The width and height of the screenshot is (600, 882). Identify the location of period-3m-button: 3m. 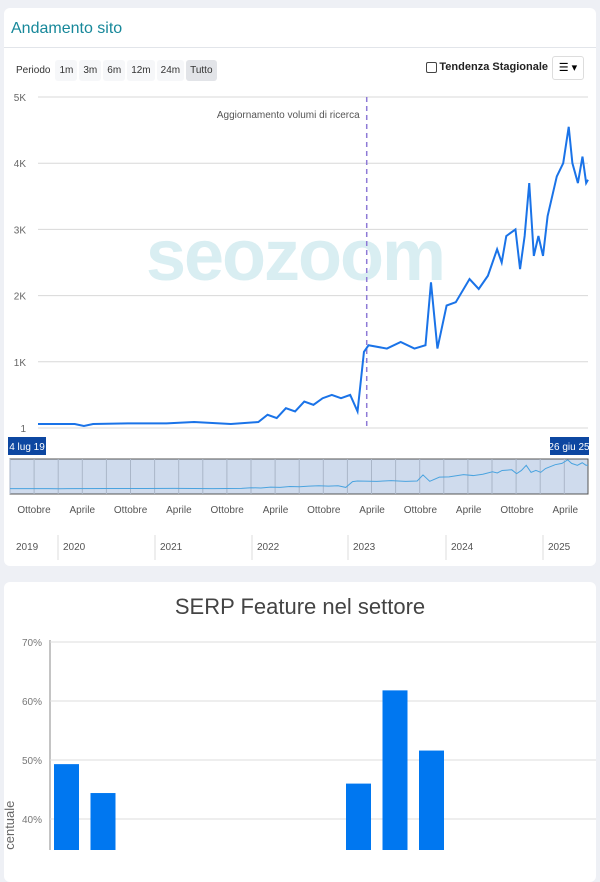
(90, 70).